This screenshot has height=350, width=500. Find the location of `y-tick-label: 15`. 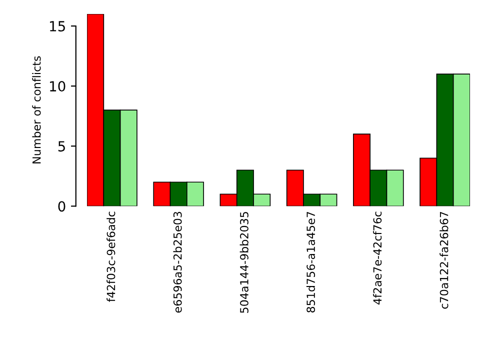

y-tick-label: 15 is located at coordinates (57, 26).